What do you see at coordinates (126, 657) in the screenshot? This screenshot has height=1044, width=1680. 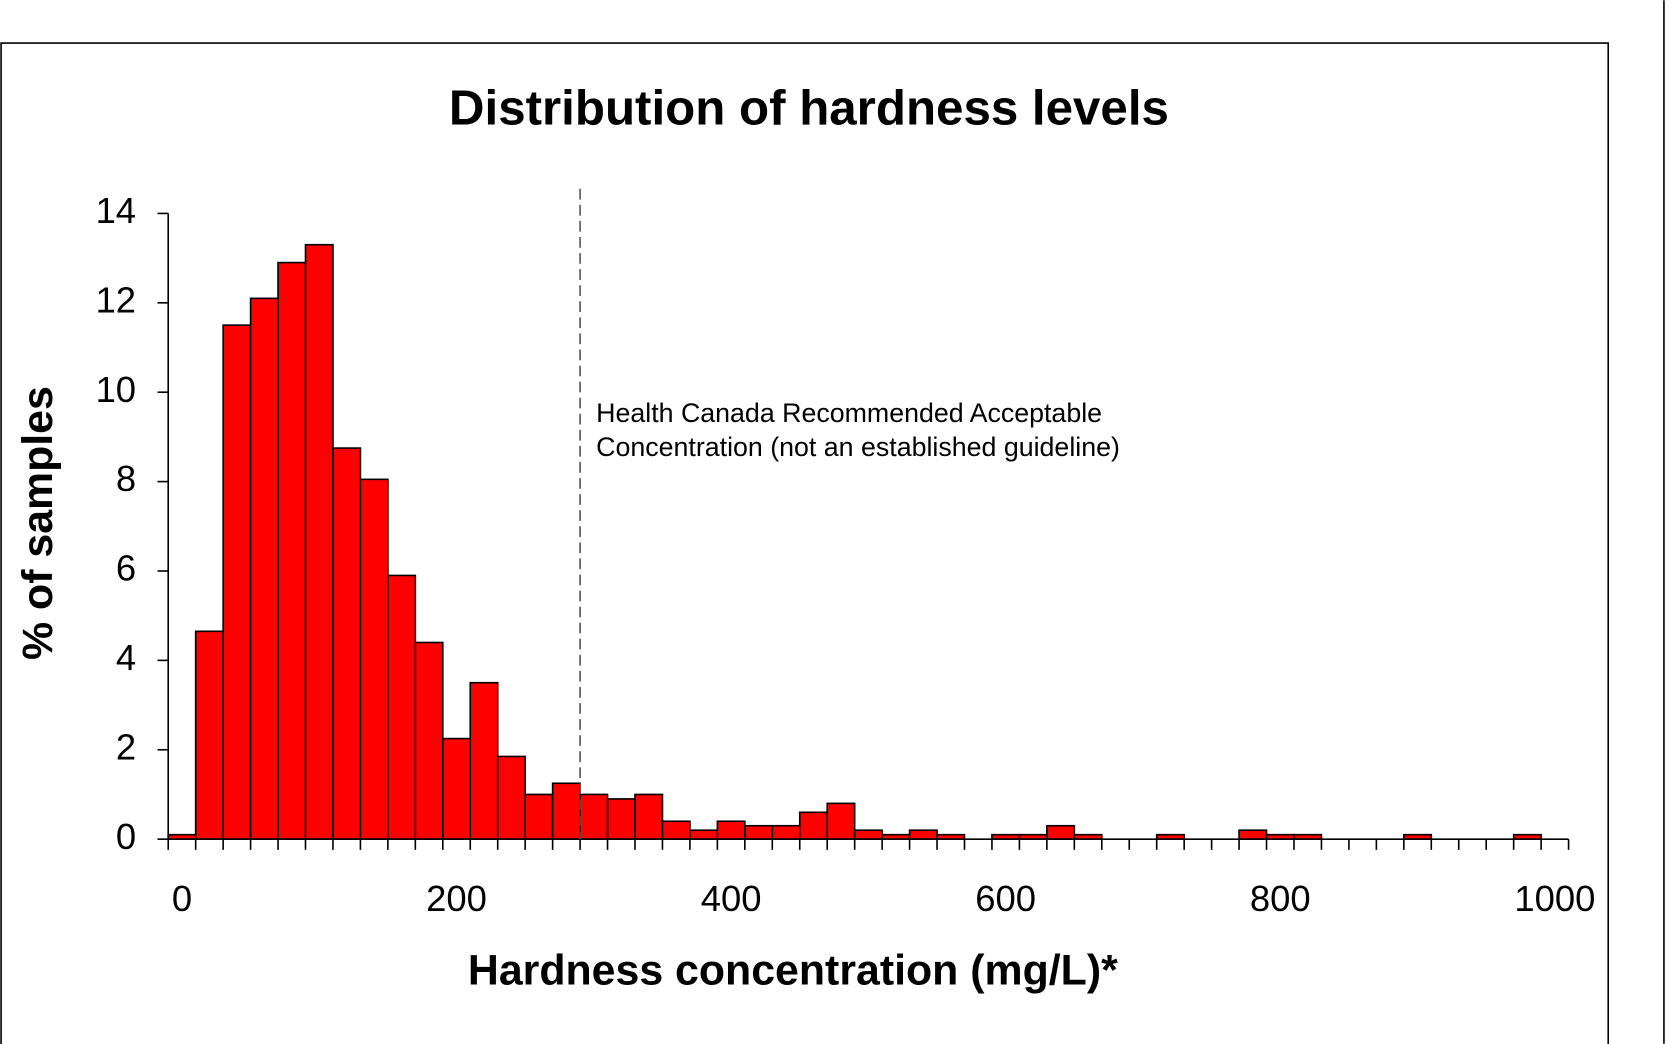 I see `y-tick-label: 4` at bounding box center [126, 657].